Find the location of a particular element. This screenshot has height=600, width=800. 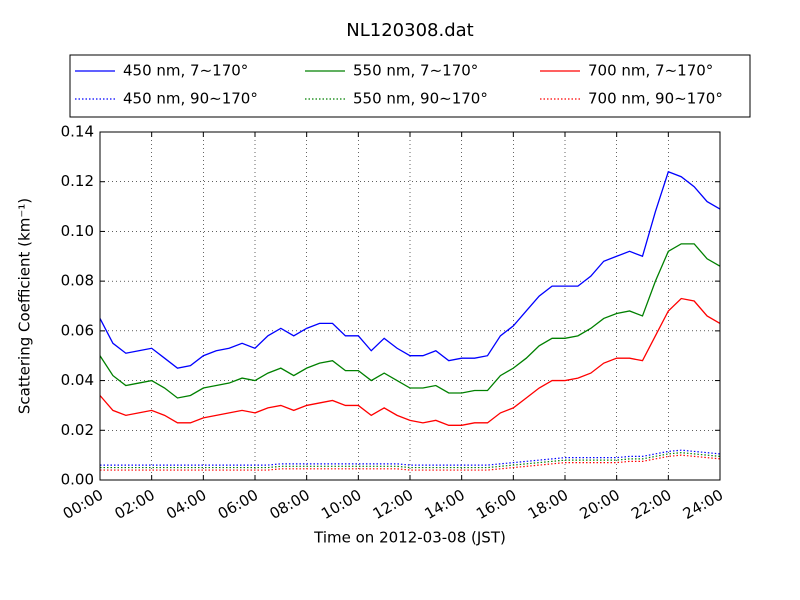

y-tick-label: 0.10 is located at coordinates (77, 231).